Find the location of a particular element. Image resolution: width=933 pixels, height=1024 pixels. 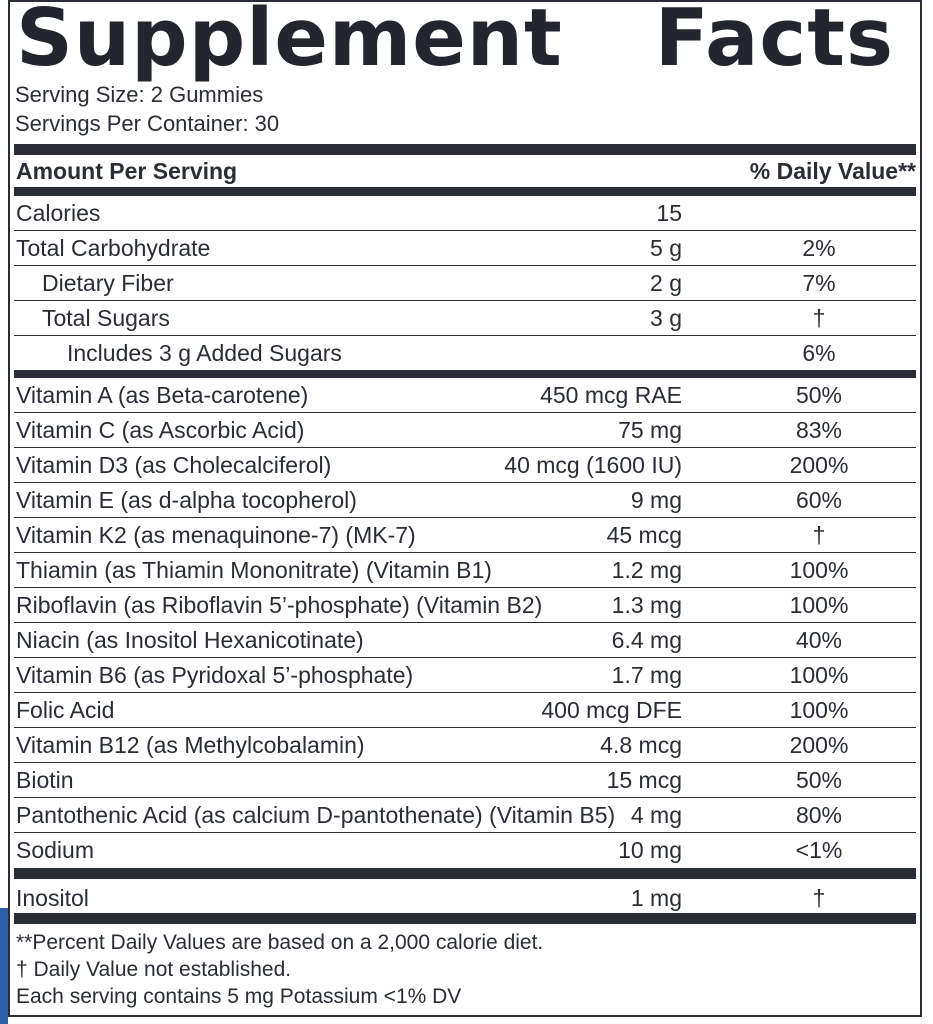

nutrient-row-sodium: Sodium 10 mg <1% is located at coordinates (465, 850).